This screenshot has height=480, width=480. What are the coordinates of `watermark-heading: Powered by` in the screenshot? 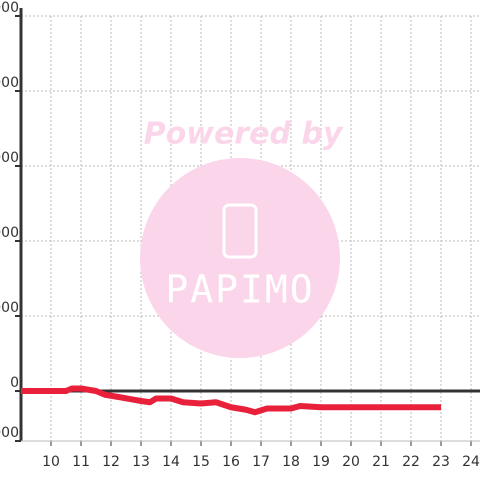 It's located at (244, 134).